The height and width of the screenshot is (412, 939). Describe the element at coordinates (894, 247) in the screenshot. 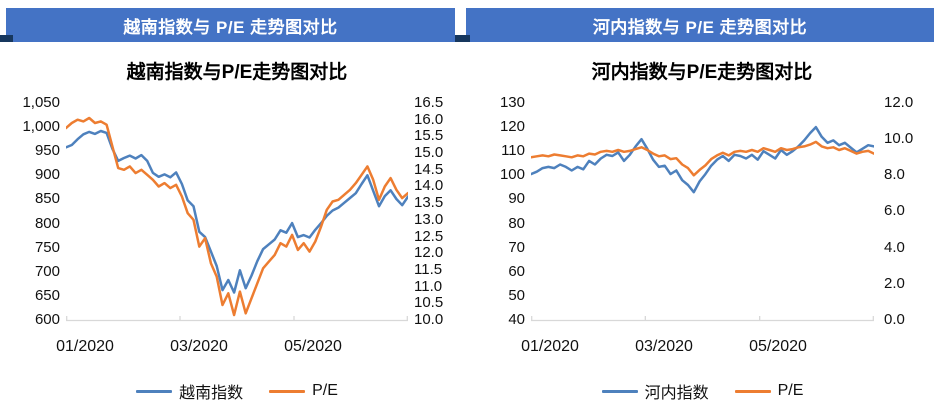

I see `axis-tick-label: 4.0` at that location.